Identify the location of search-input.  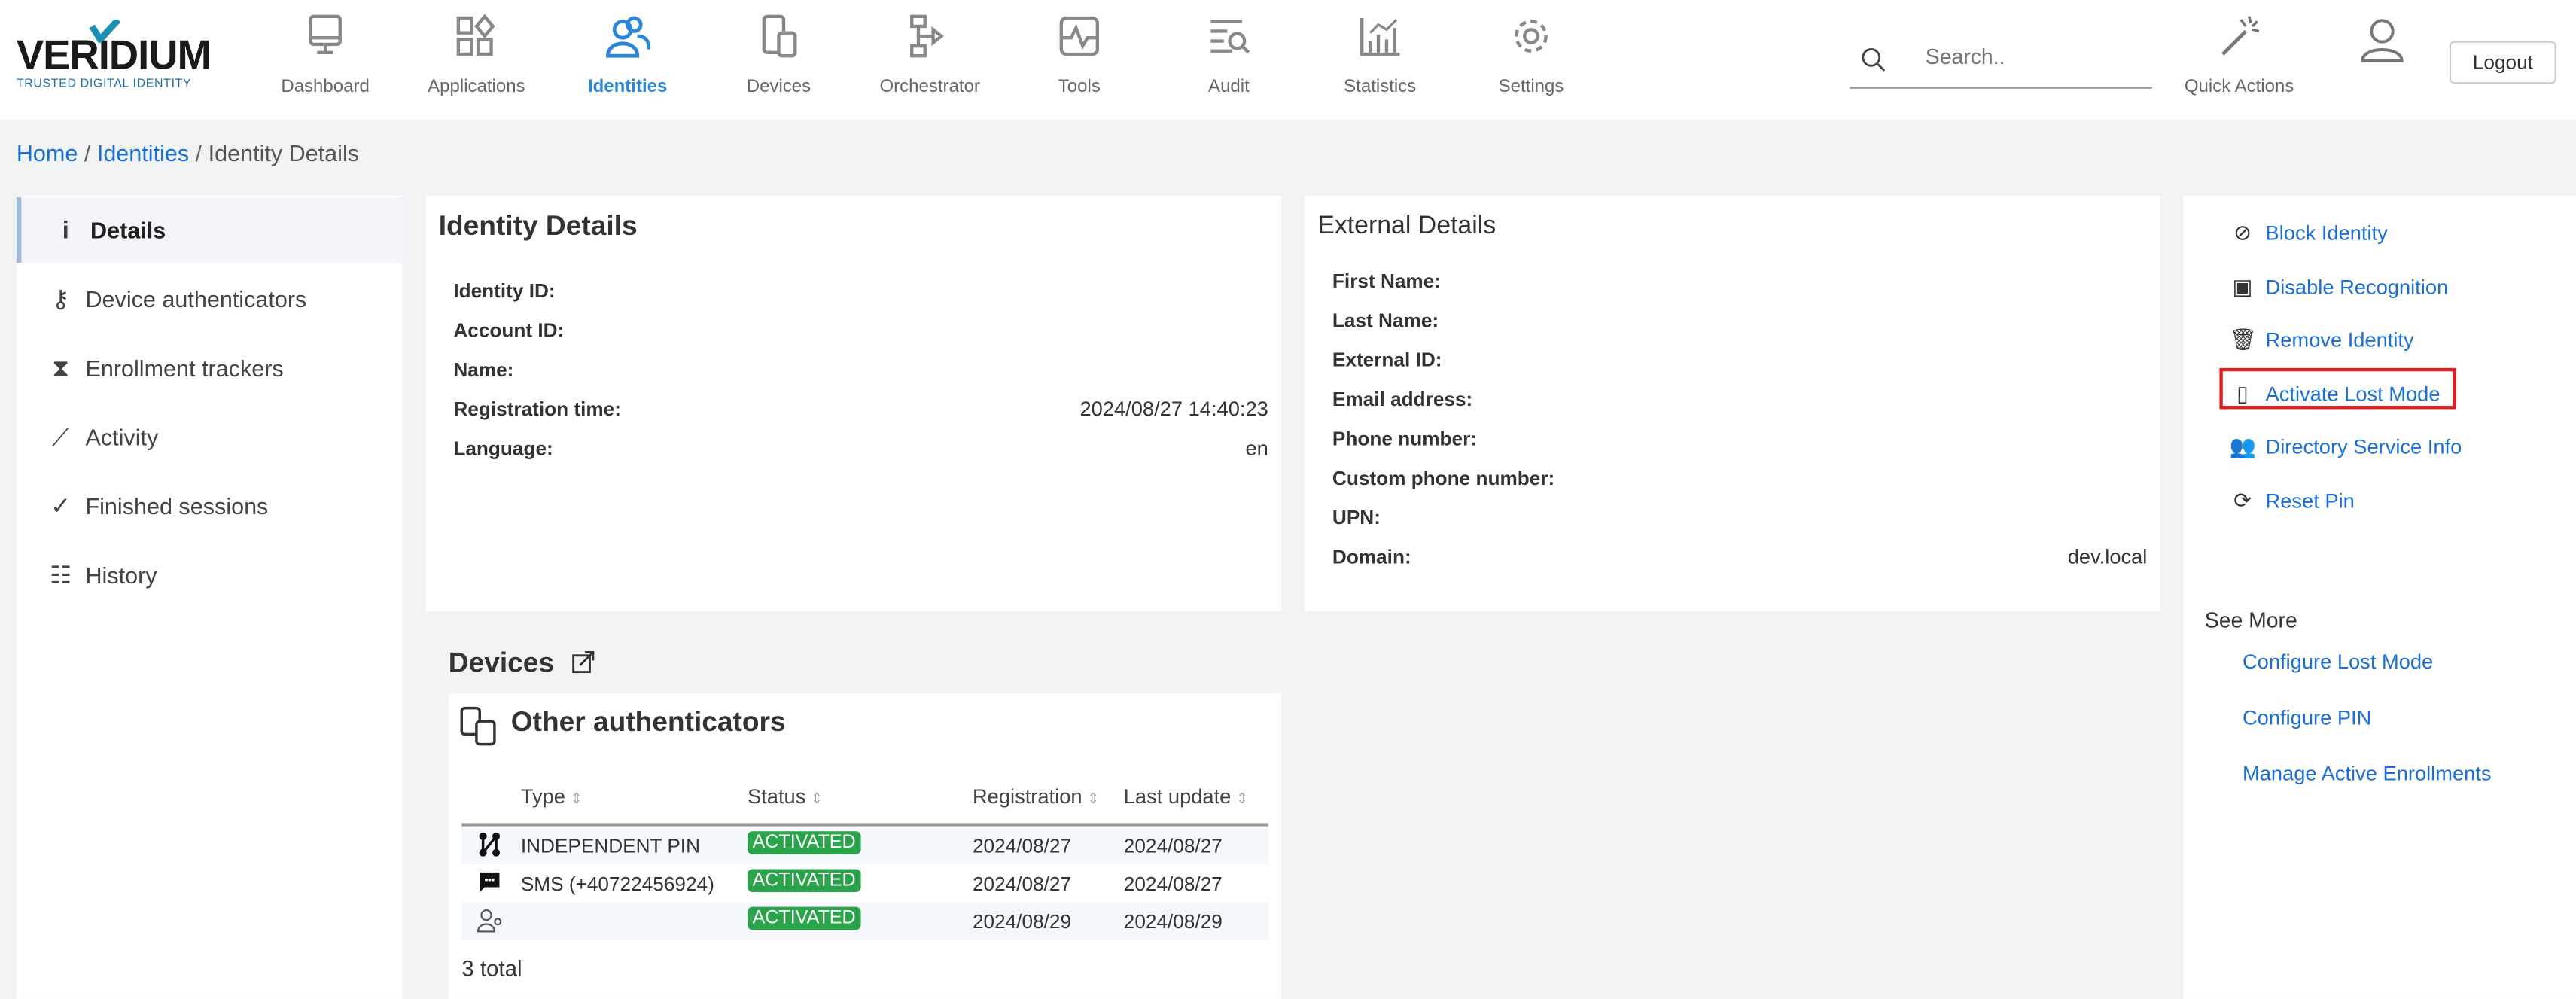
(2032, 56).